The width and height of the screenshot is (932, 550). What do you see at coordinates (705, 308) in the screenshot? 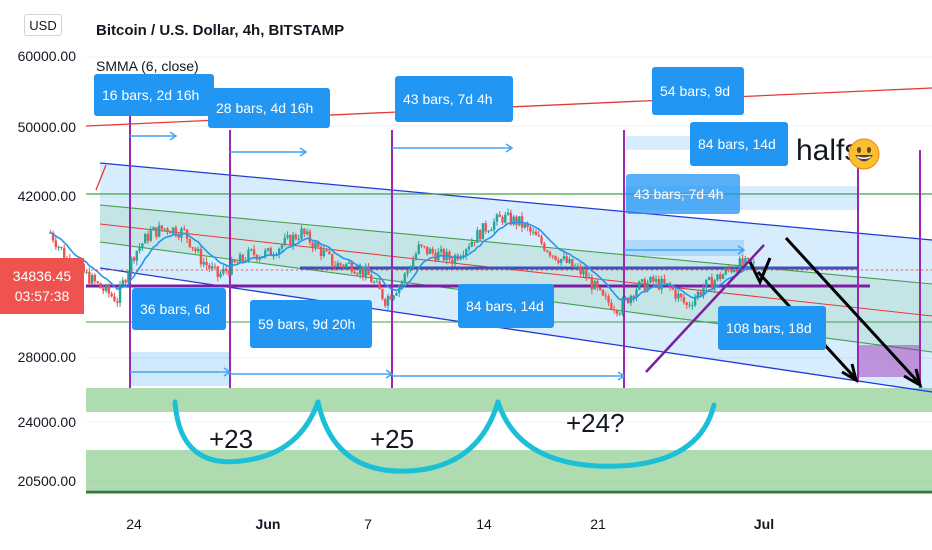
I see `rising-trend-line` at bounding box center [705, 308].